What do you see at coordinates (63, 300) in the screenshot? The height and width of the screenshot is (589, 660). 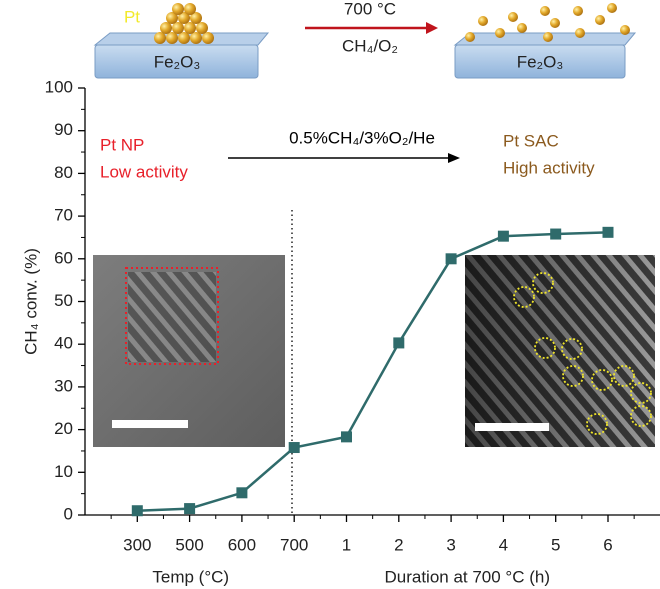 I see `y-tick-label: 50` at bounding box center [63, 300].